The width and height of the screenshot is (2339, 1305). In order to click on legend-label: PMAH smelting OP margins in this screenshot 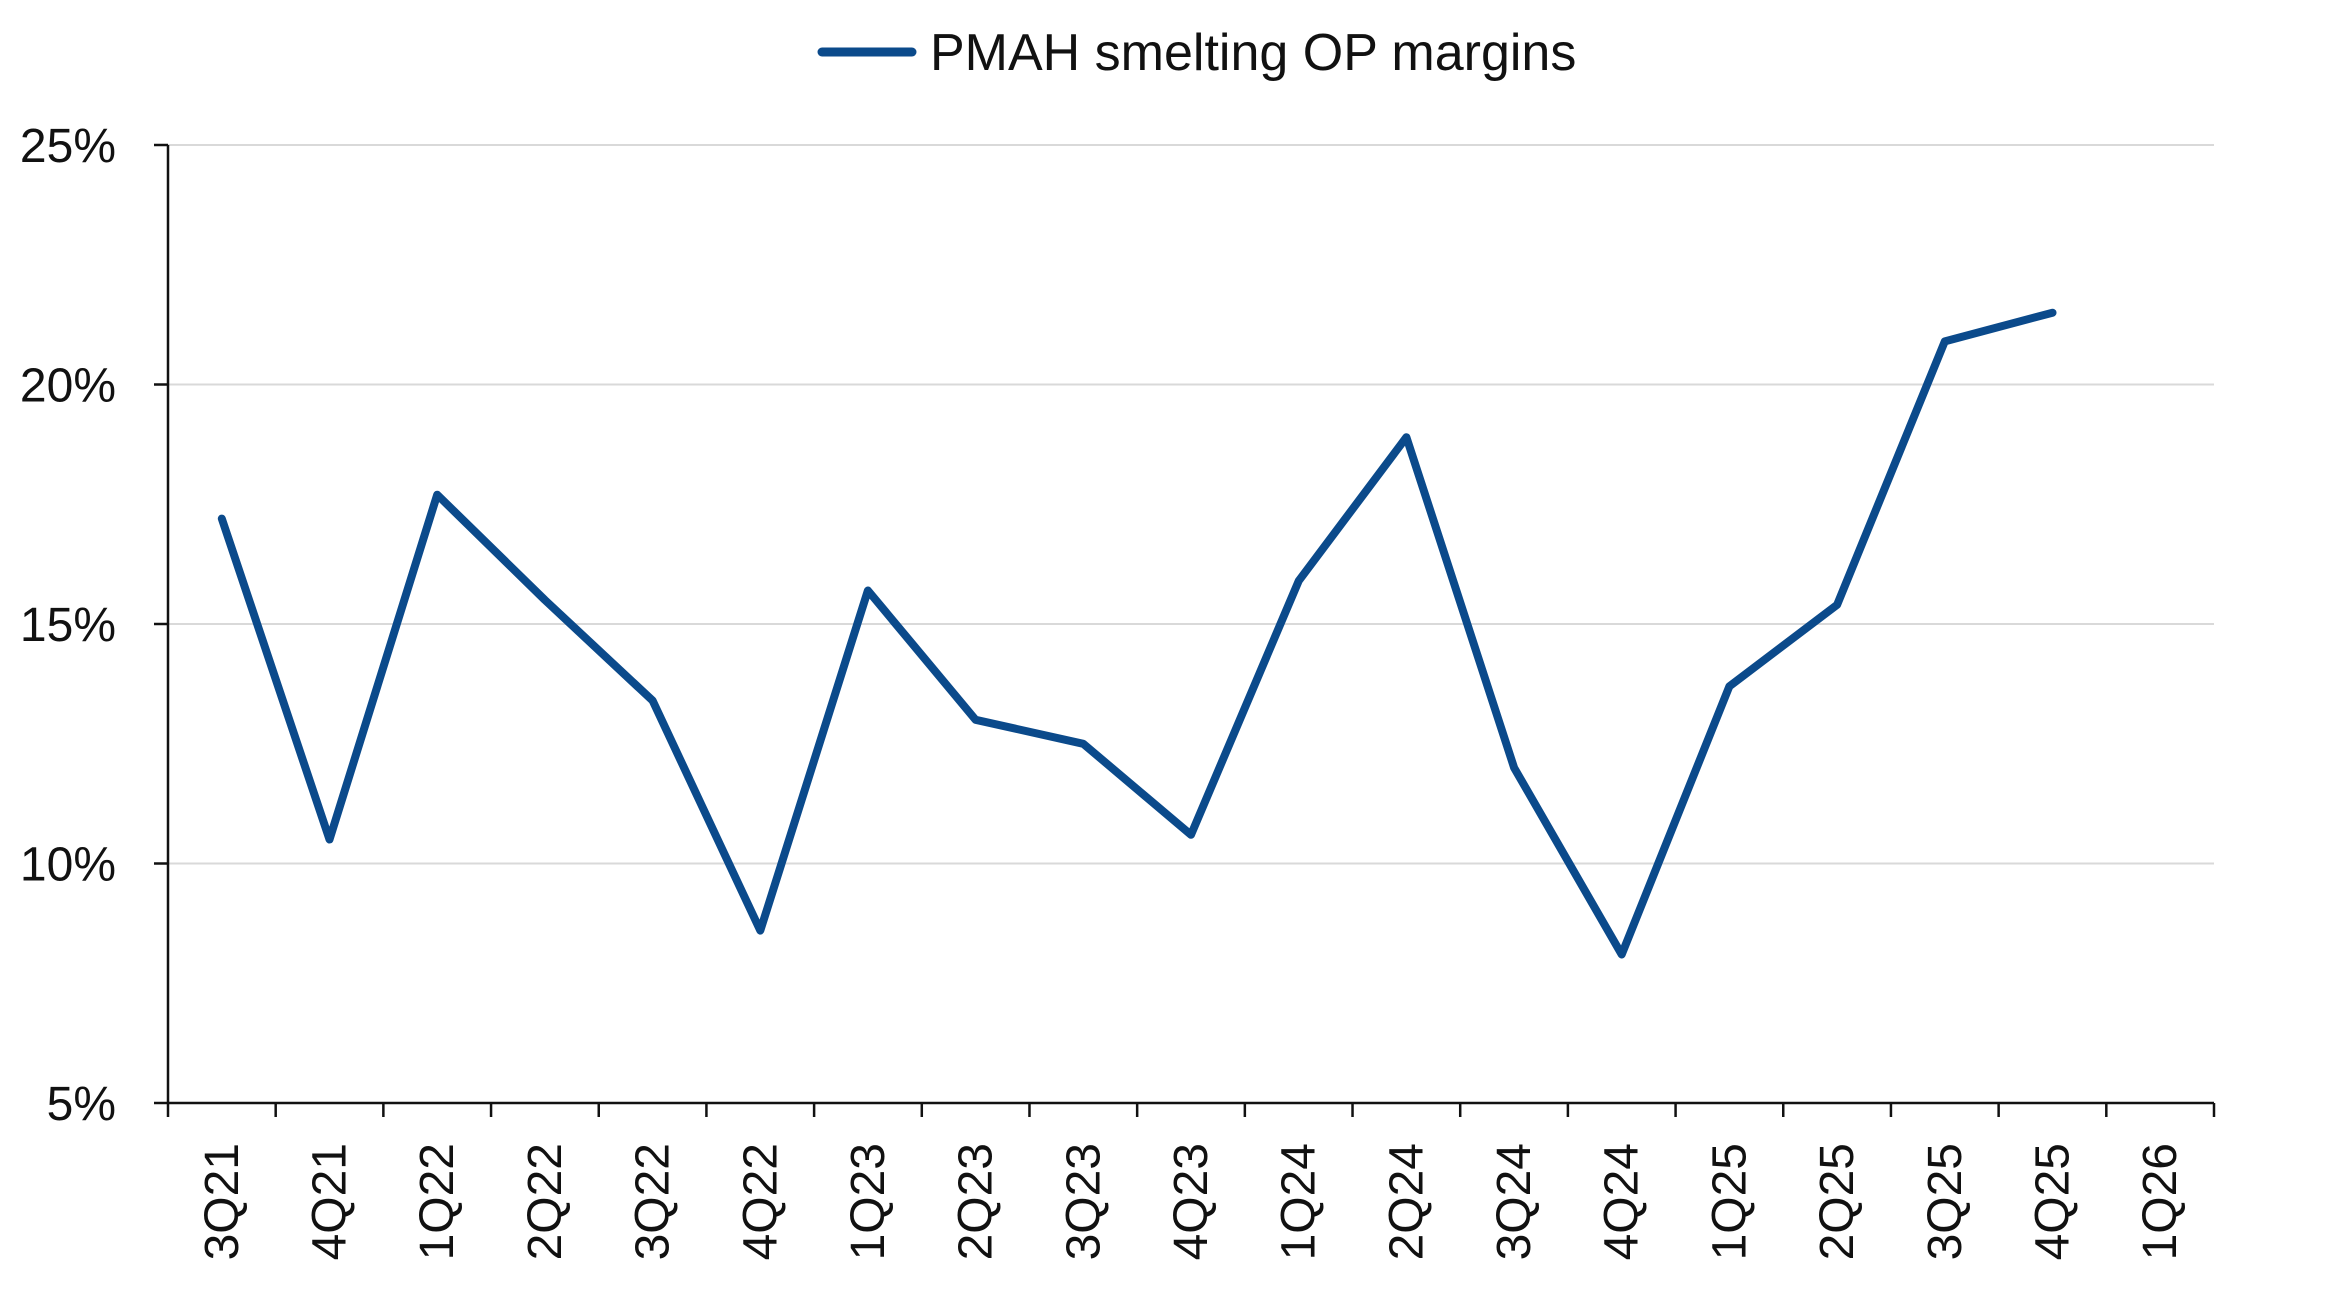, I will do `click(1253, 53)`.